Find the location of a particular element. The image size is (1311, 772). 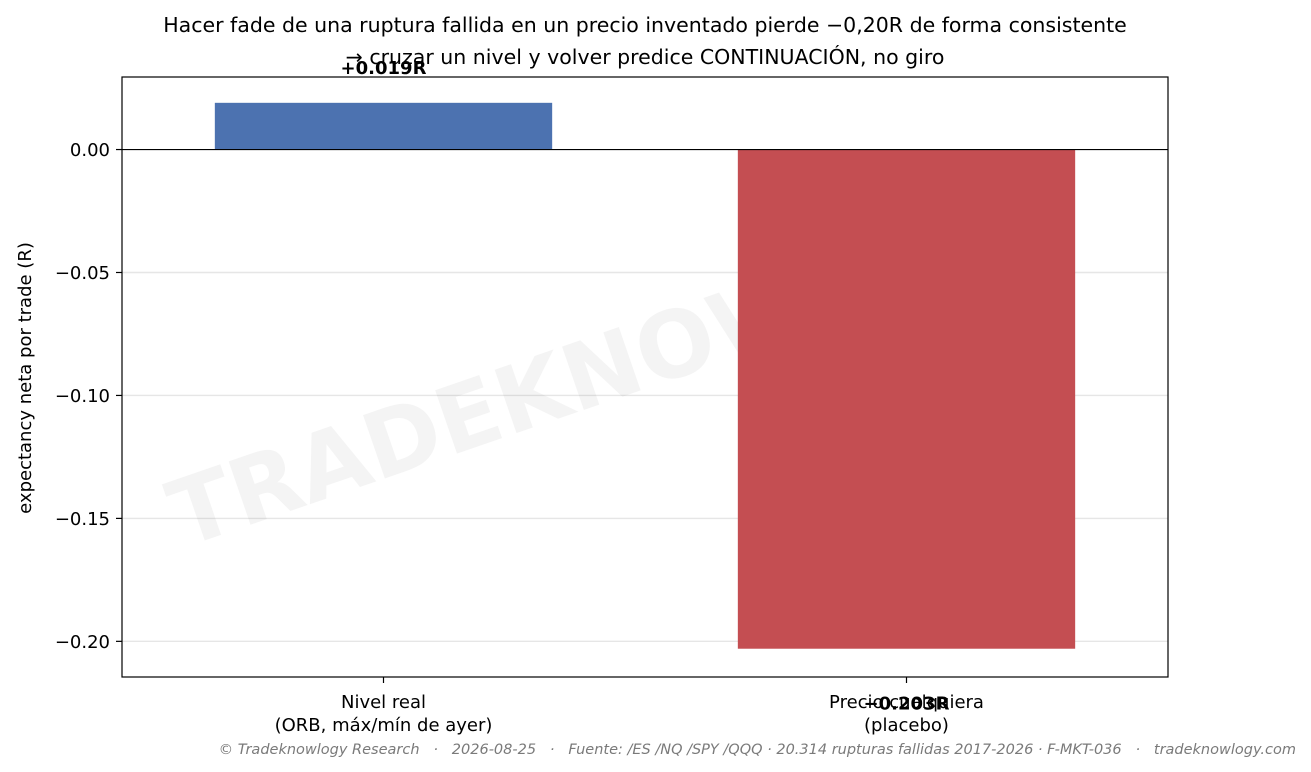

x-tick-label: (placebo) is located at coordinates (906, 725).